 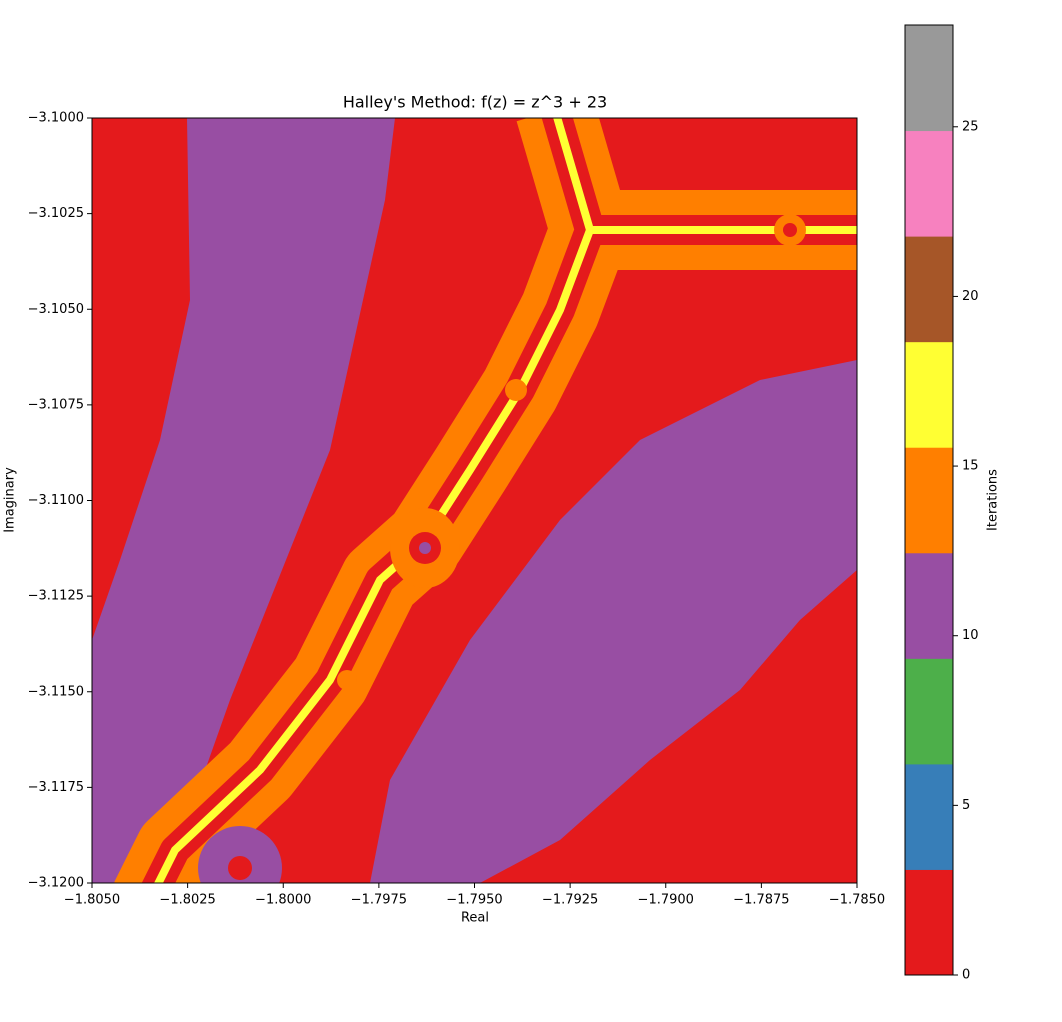 What do you see at coordinates (56, 500) in the screenshot?
I see `y-tick-label: −3.1100` at bounding box center [56, 500].